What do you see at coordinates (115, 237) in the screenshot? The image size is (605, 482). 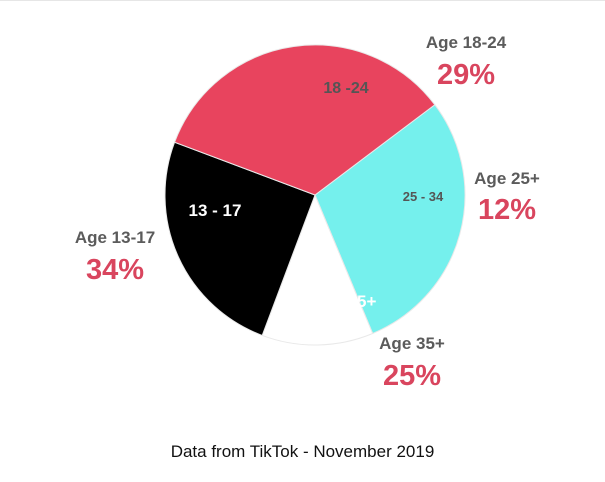 I see `age-group-label: Age 13-17` at bounding box center [115, 237].